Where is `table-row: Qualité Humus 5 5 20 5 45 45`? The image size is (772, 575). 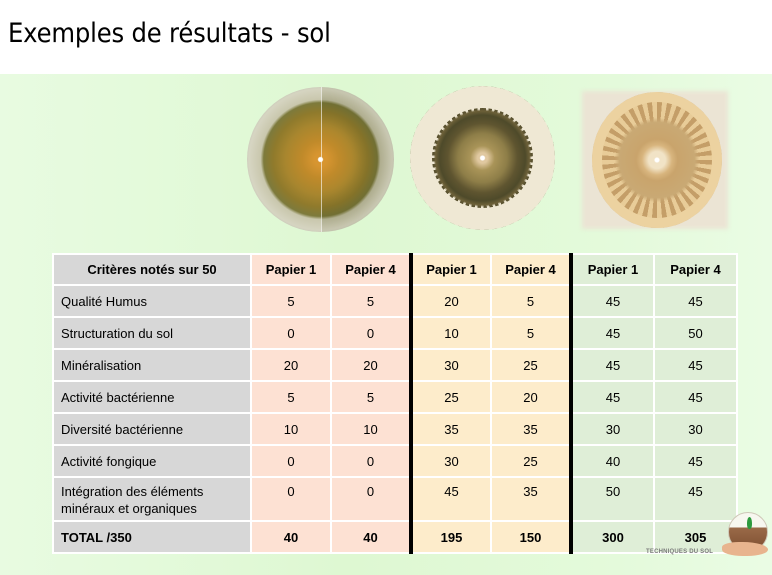 table-row: Qualité Humus 5 5 20 5 45 45 is located at coordinates (395, 301).